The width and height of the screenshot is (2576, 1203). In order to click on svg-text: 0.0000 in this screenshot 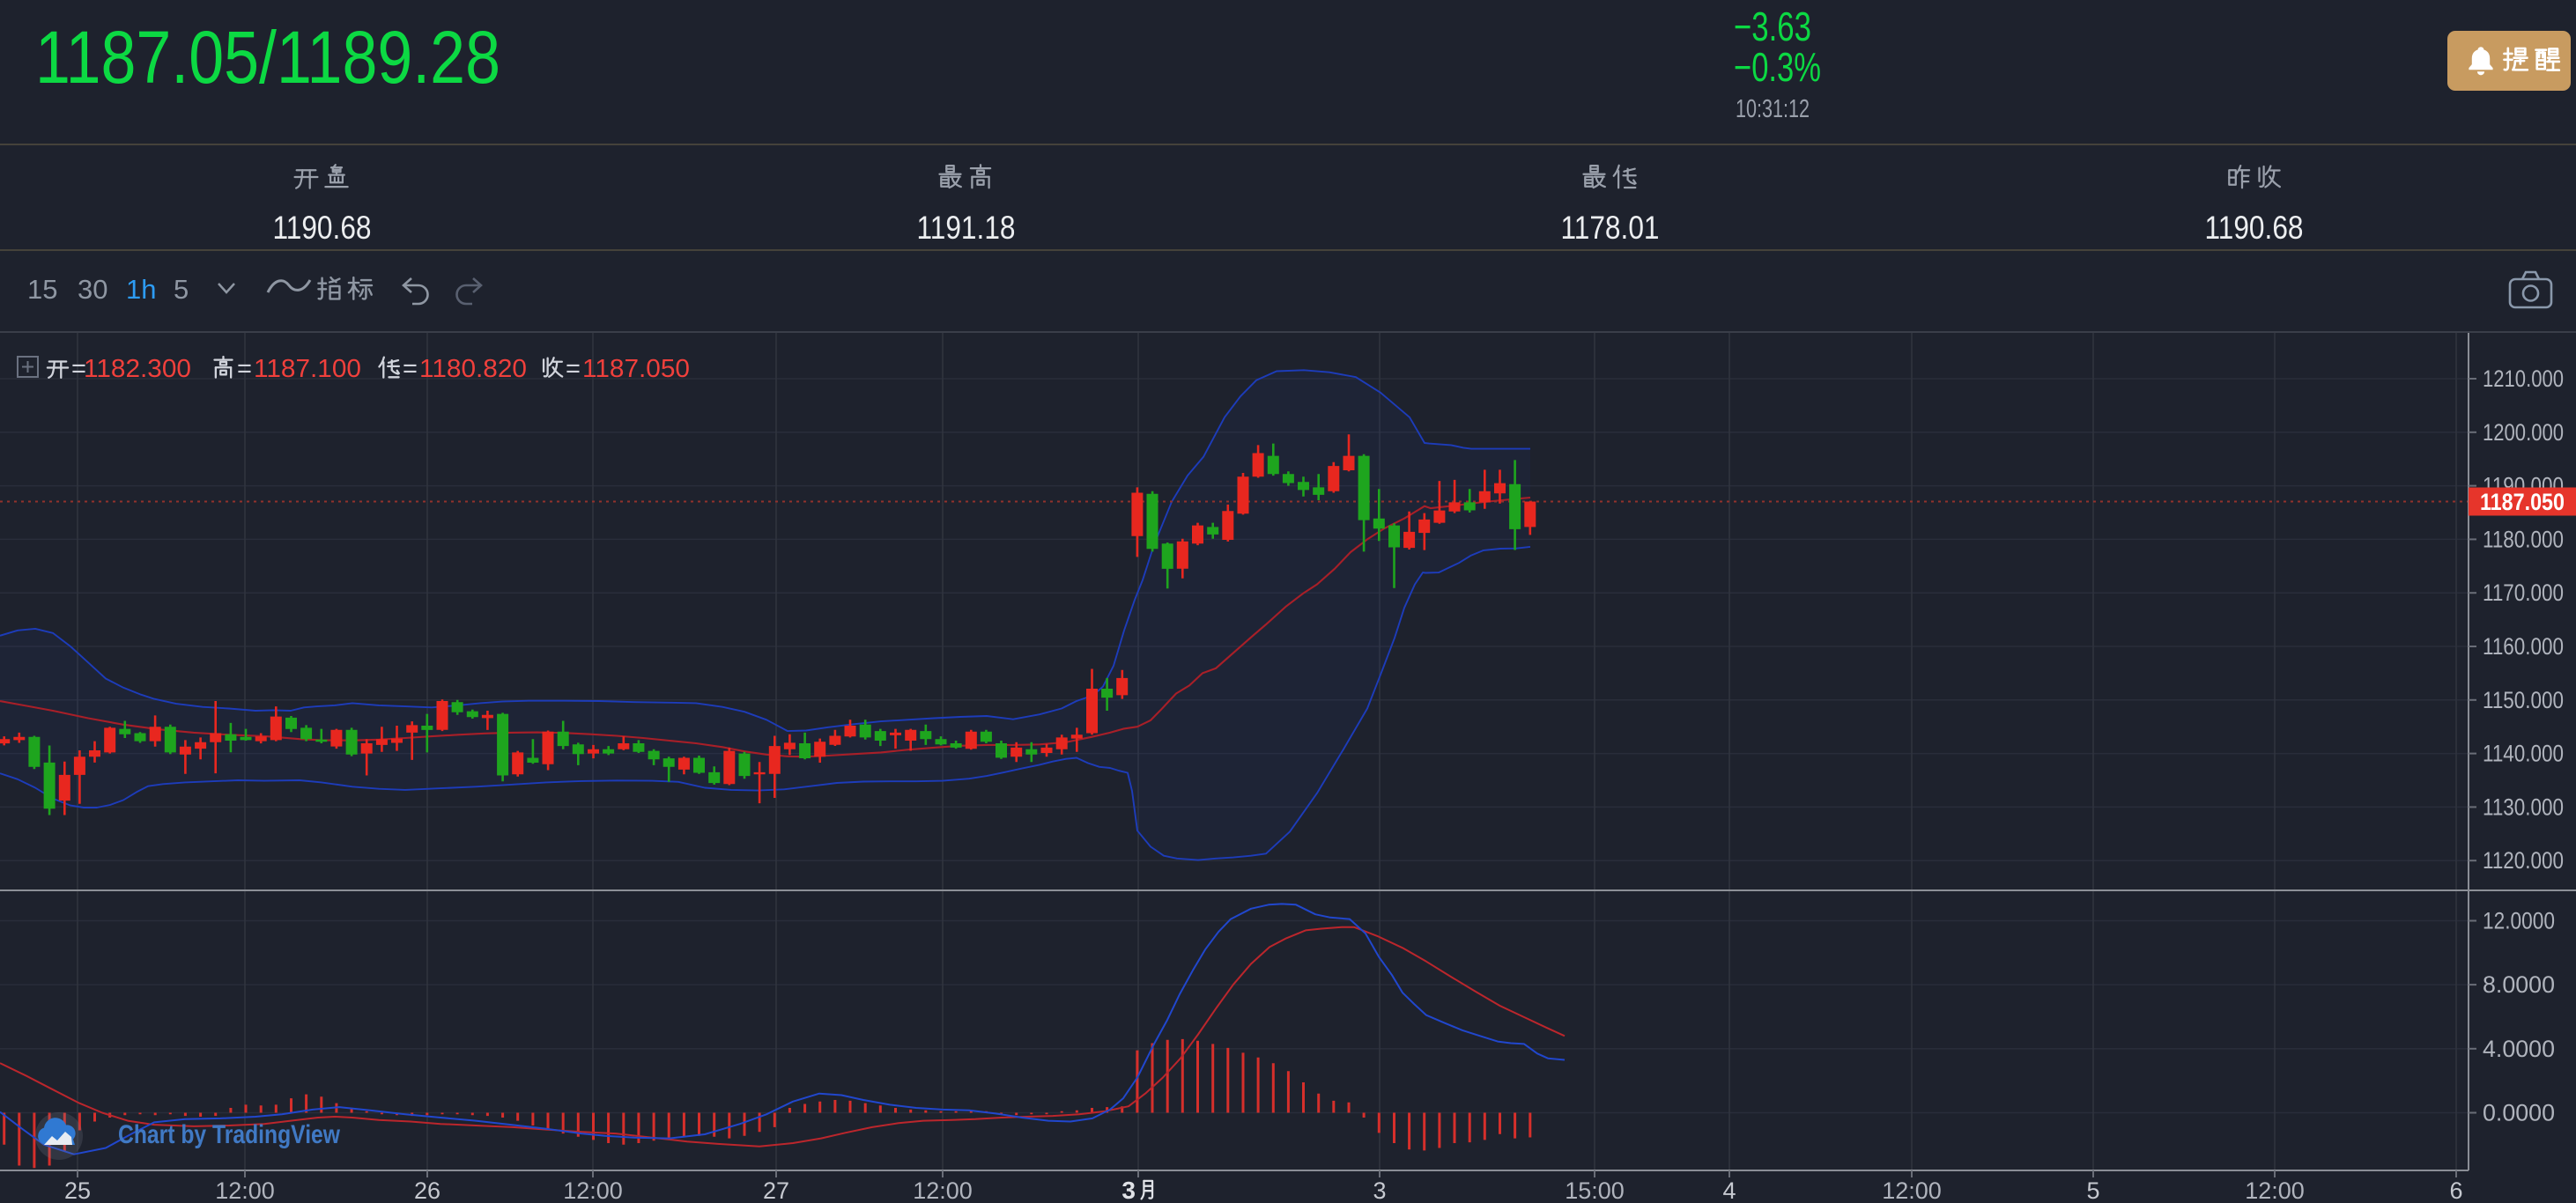, I will do `click(2519, 1113)`.